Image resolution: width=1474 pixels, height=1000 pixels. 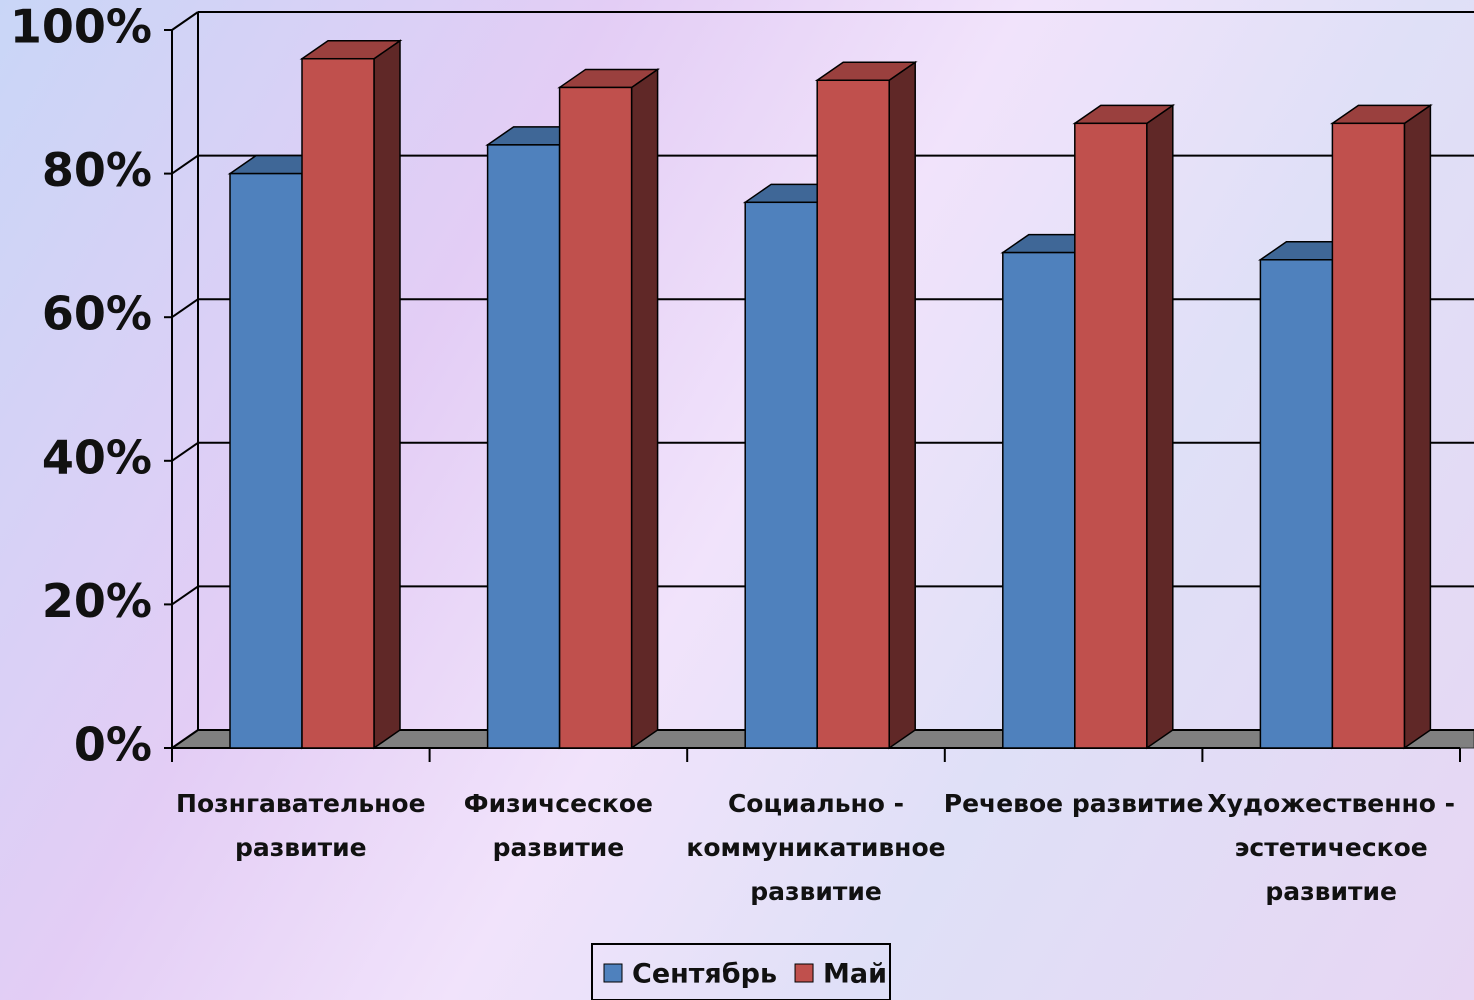 What do you see at coordinates (301, 825) in the screenshot?
I see `x-tick-label: Познгавательное развитие` at bounding box center [301, 825].